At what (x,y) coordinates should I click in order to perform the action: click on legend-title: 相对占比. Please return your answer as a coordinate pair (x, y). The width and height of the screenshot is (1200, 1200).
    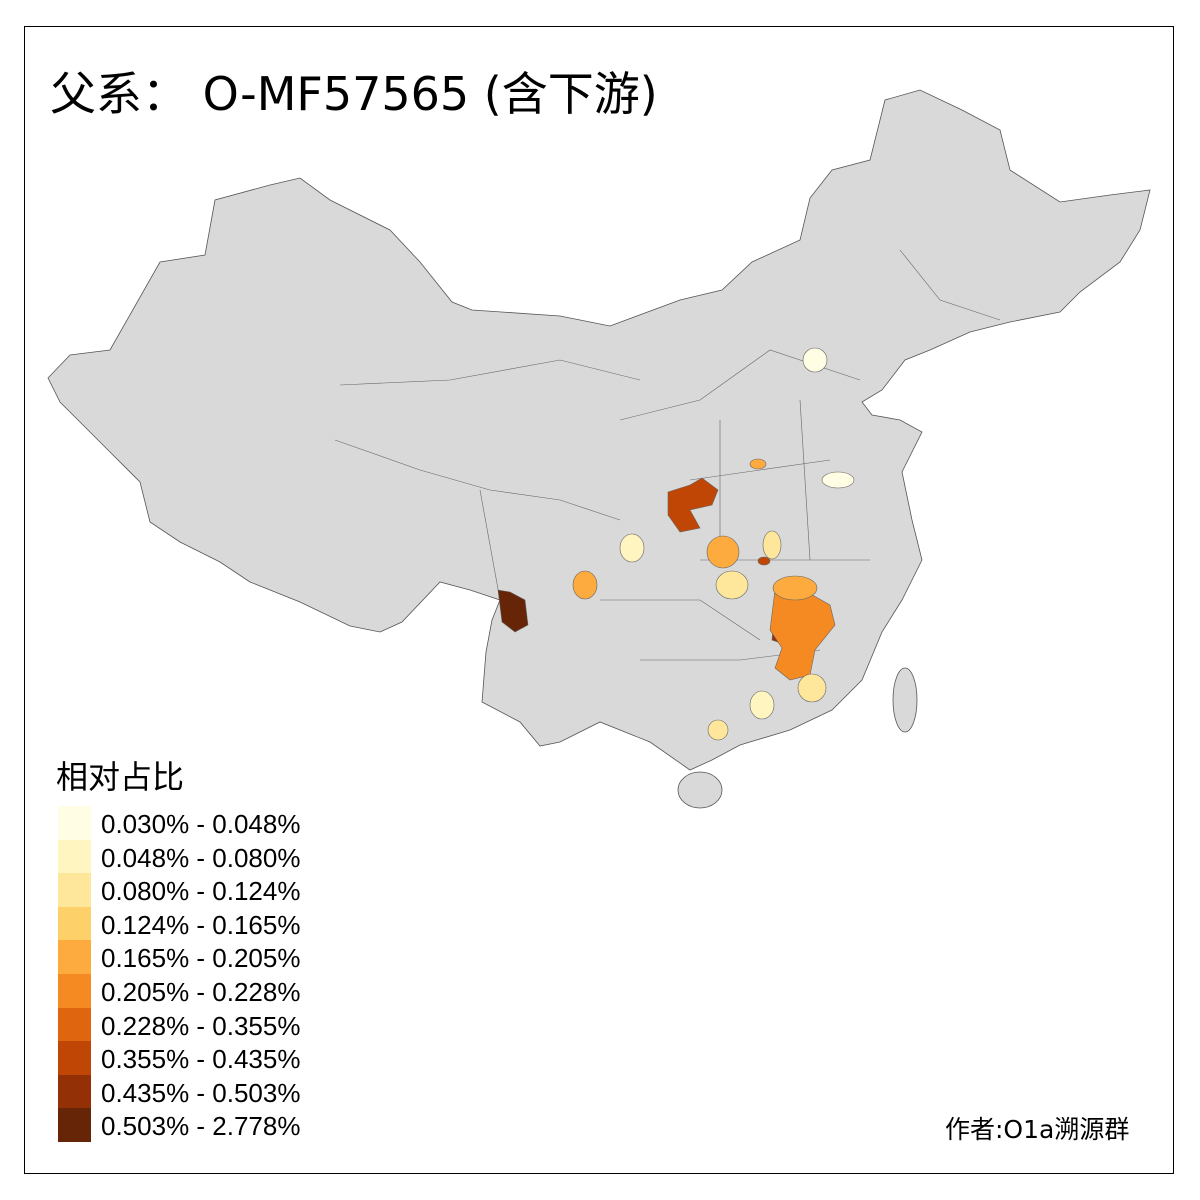
    Looking at the image, I should click on (120, 777).